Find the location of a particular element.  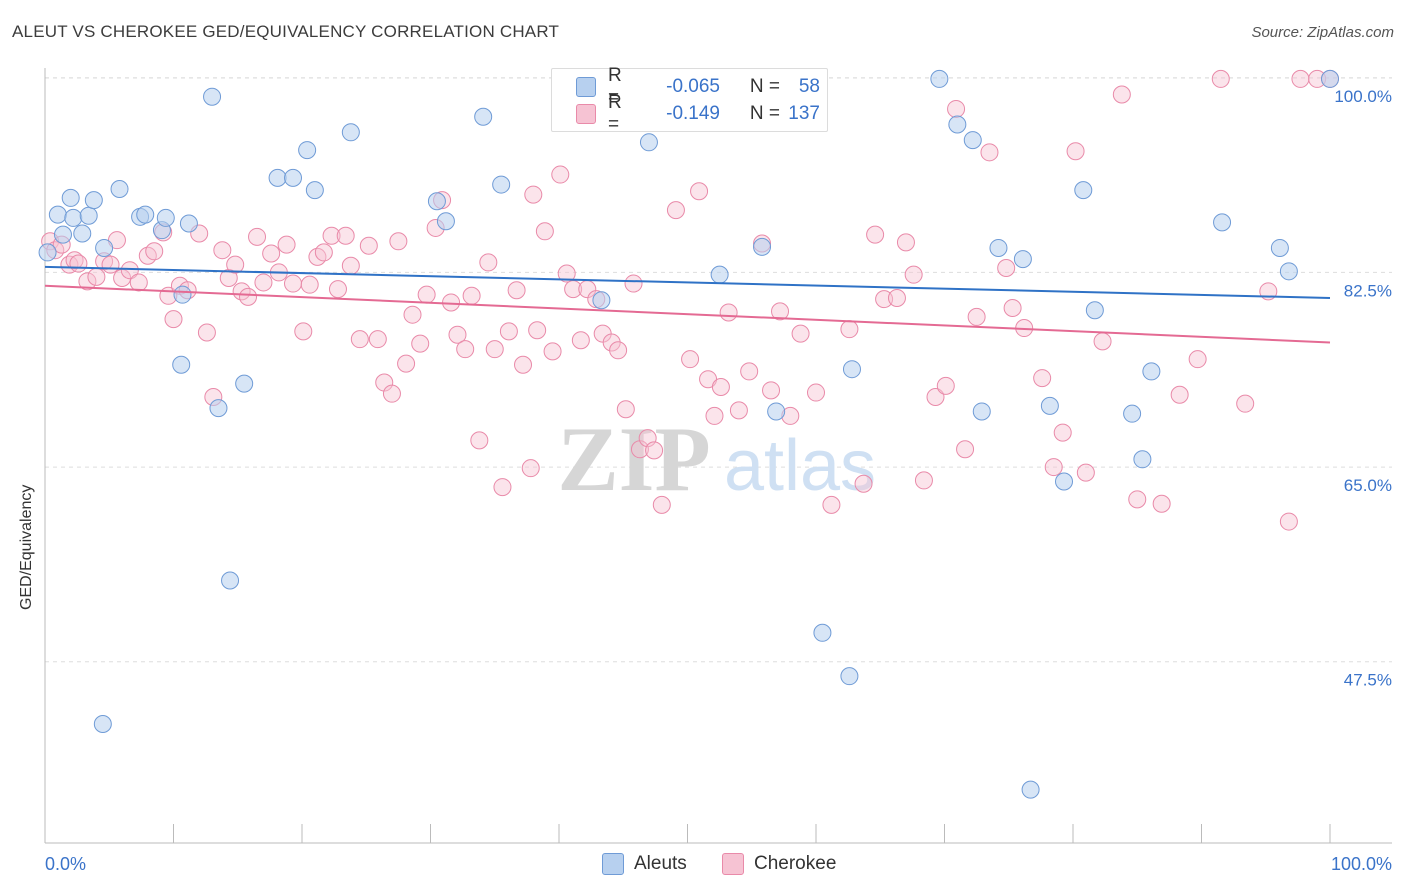

aleut-swatch is located at coordinates (586, 87).